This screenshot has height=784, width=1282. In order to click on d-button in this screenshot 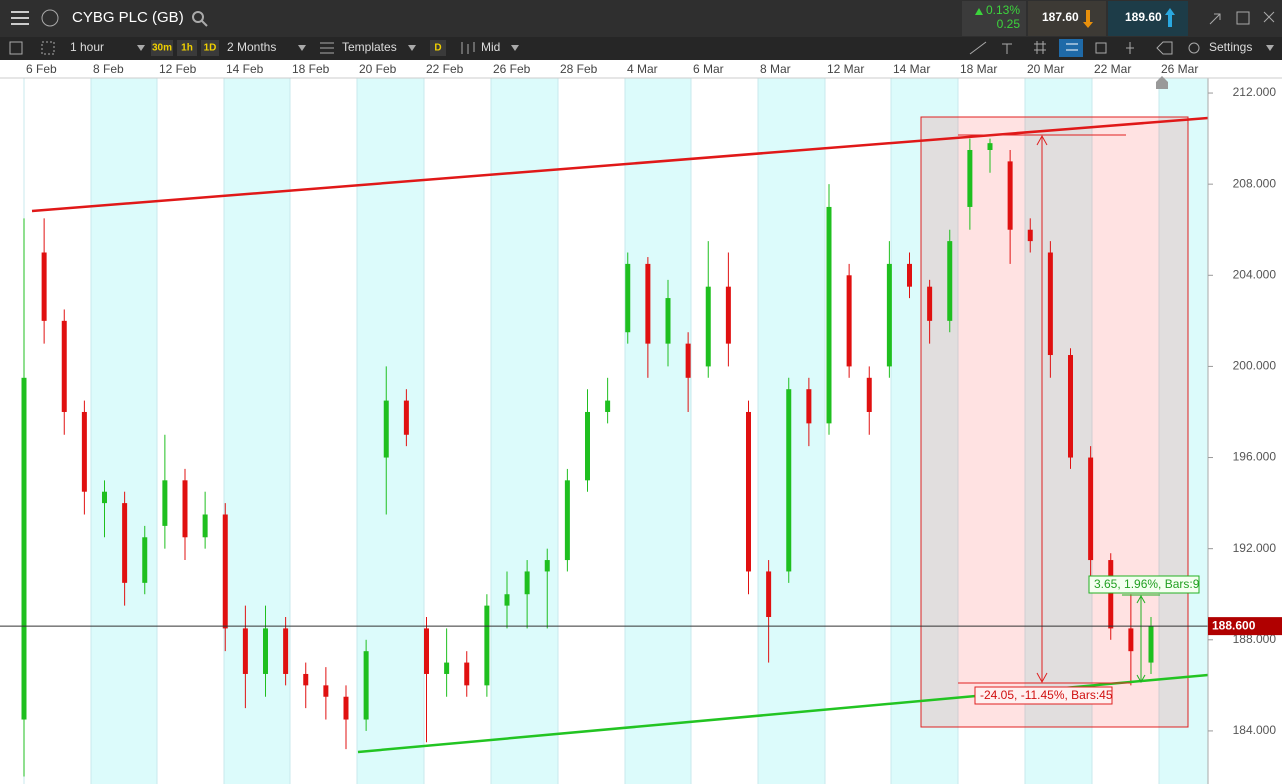, I will do `click(438, 48)`.